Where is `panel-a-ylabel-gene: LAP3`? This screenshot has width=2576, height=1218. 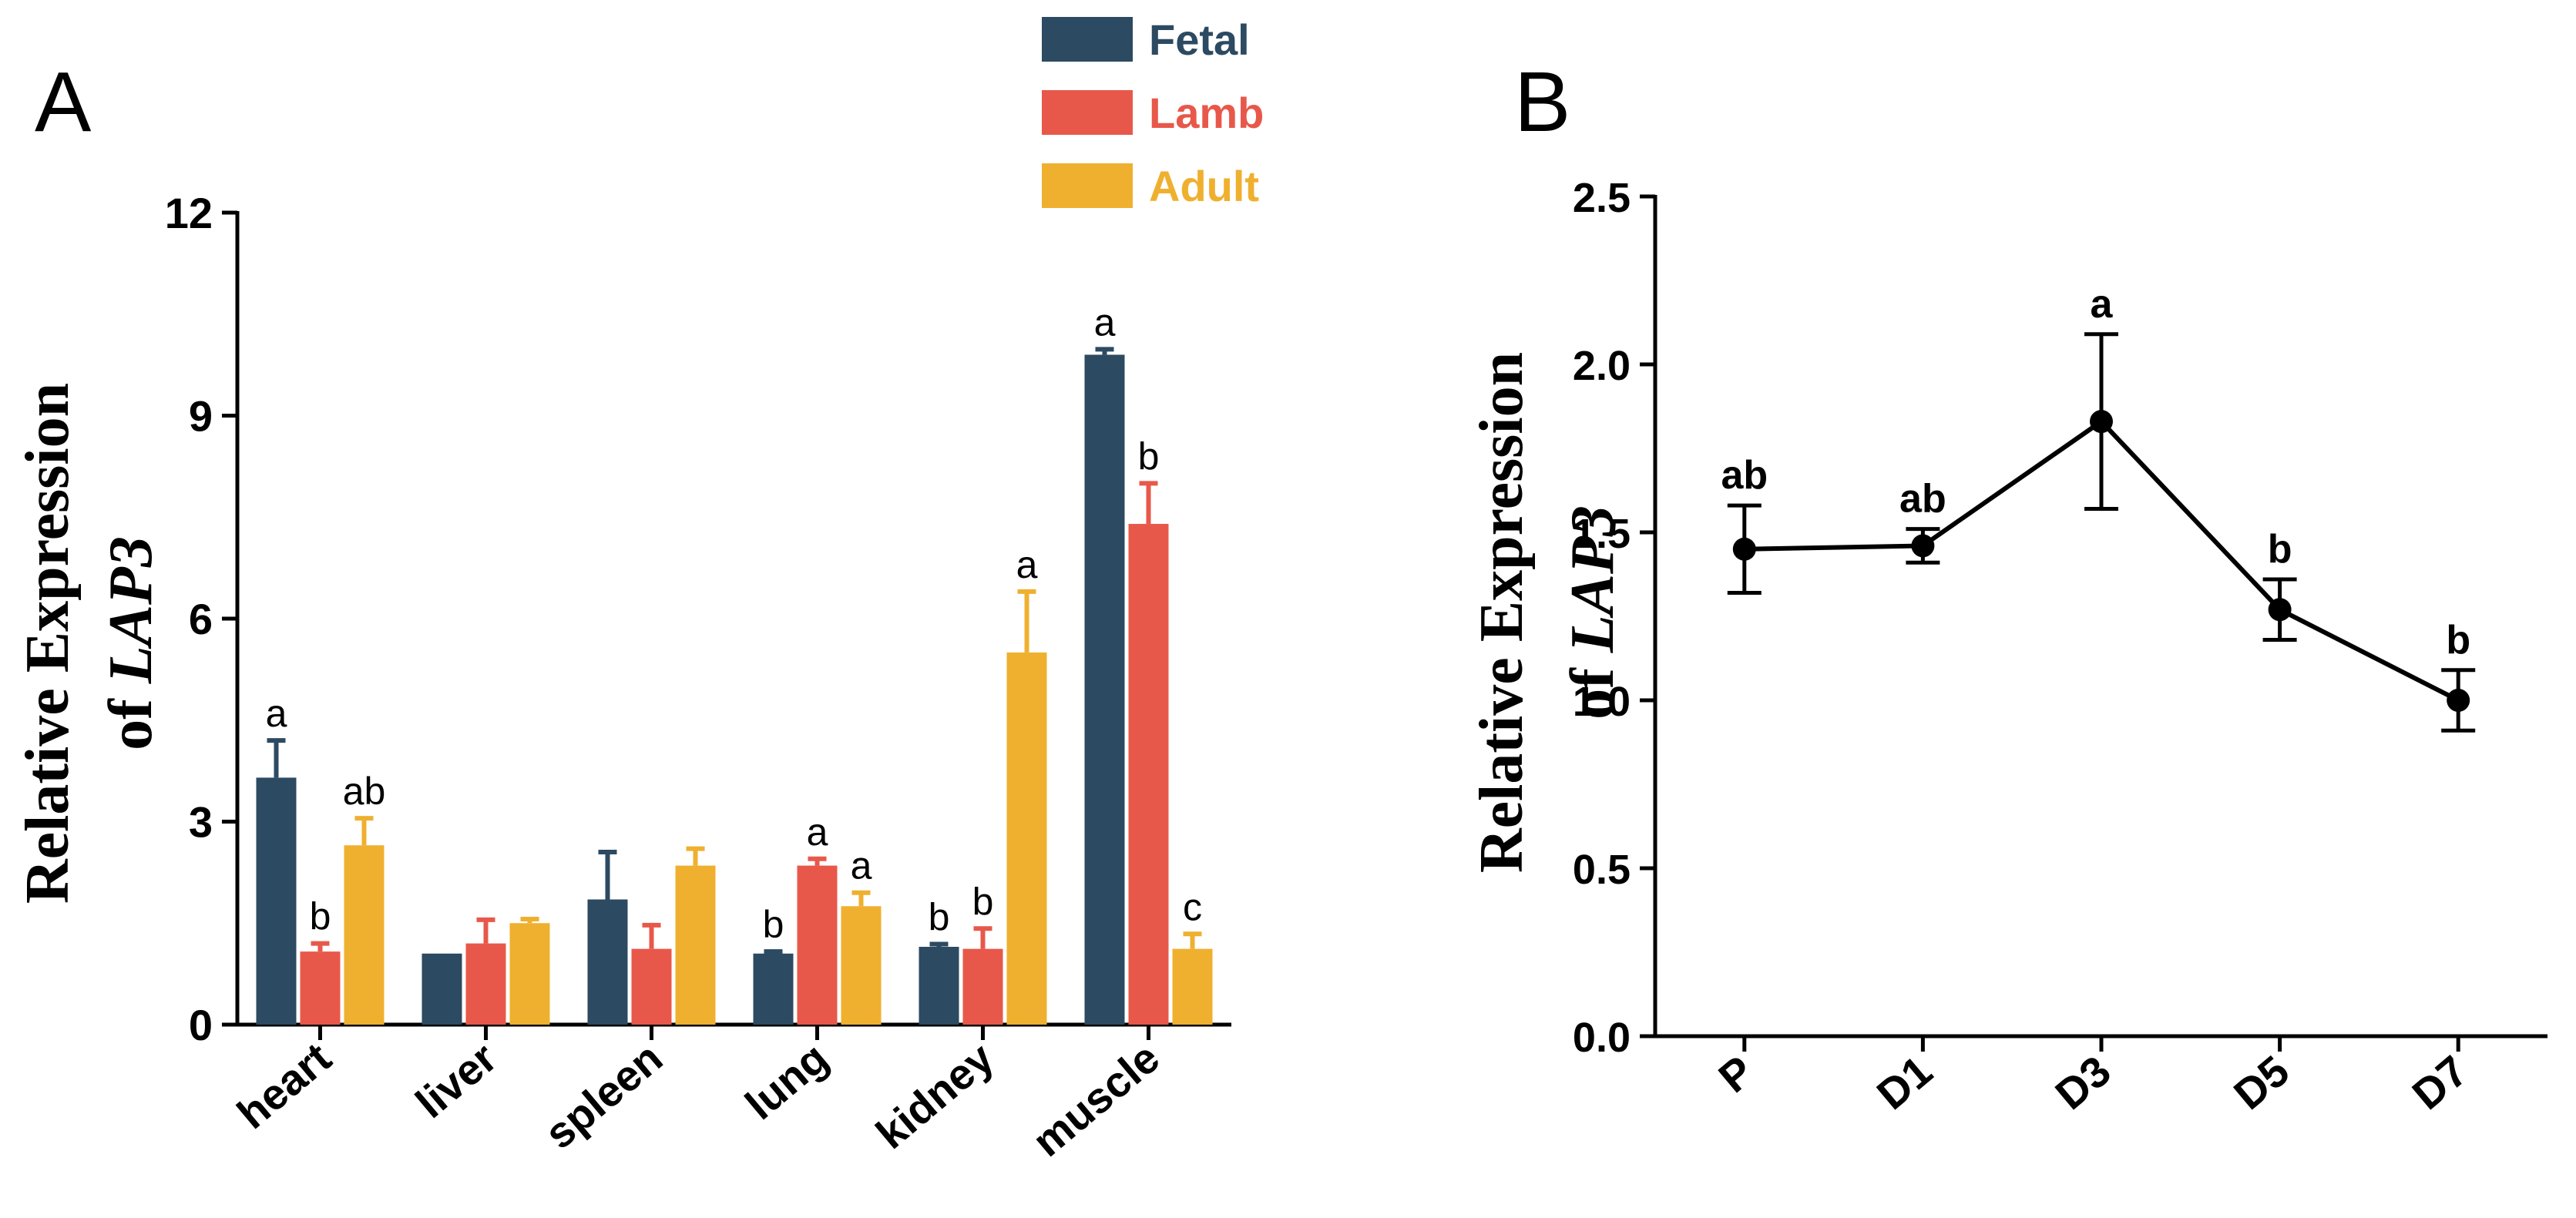 panel-a-ylabel-gene: LAP3 is located at coordinates (131, 610).